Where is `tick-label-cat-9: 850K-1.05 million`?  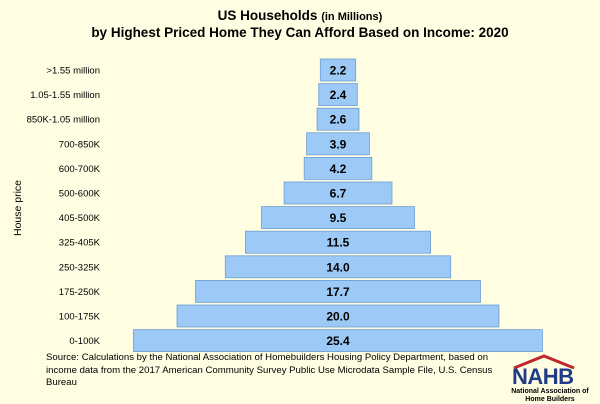 tick-label-cat-9: 850K-1.05 million is located at coordinates (63, 120).